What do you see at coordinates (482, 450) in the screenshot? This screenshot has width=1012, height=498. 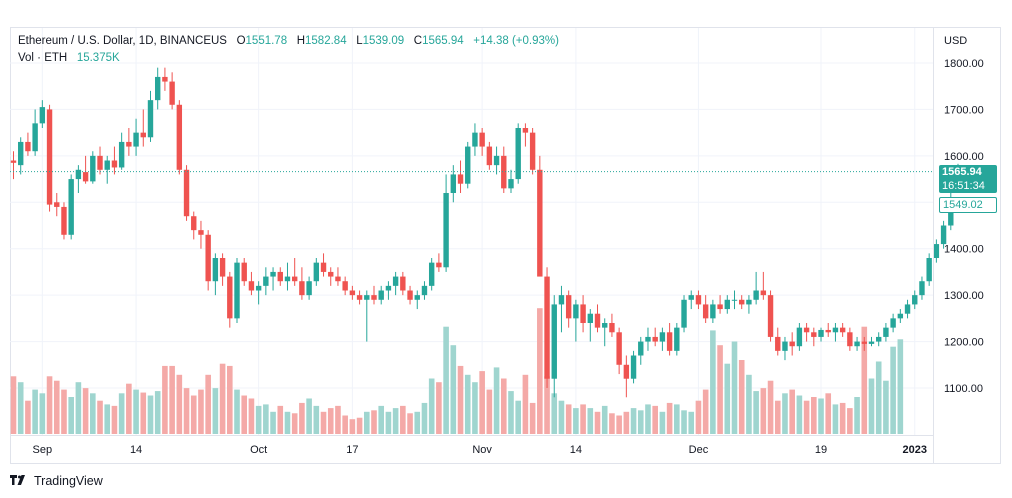 I see `x-tick-label: Nov` at bounding box center [482, 450].